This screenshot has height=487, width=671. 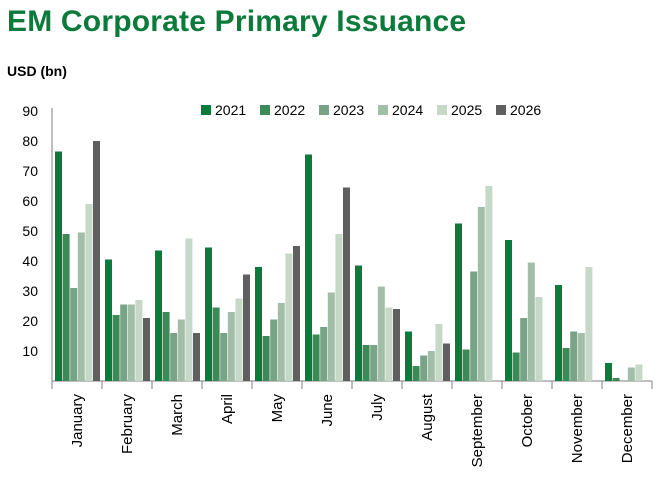 I want to click on bar-may-2023, so click(x=274, y=350).